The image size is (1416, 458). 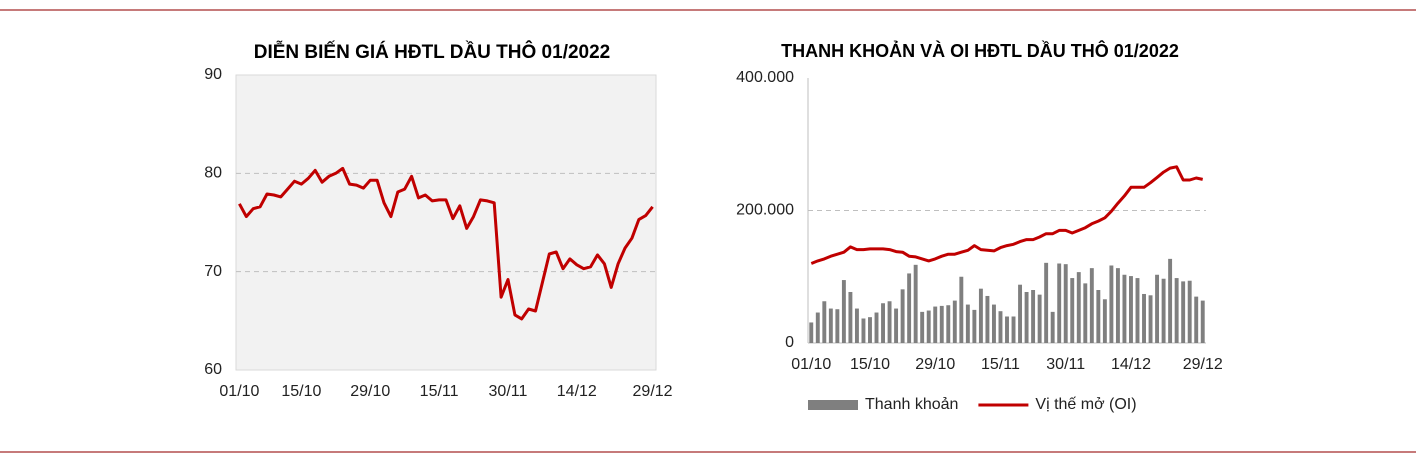 What do you see at coordinates (213, 369) in the screenshot?
I see `y-tick-label: 60` at bounding box center [213, 369].